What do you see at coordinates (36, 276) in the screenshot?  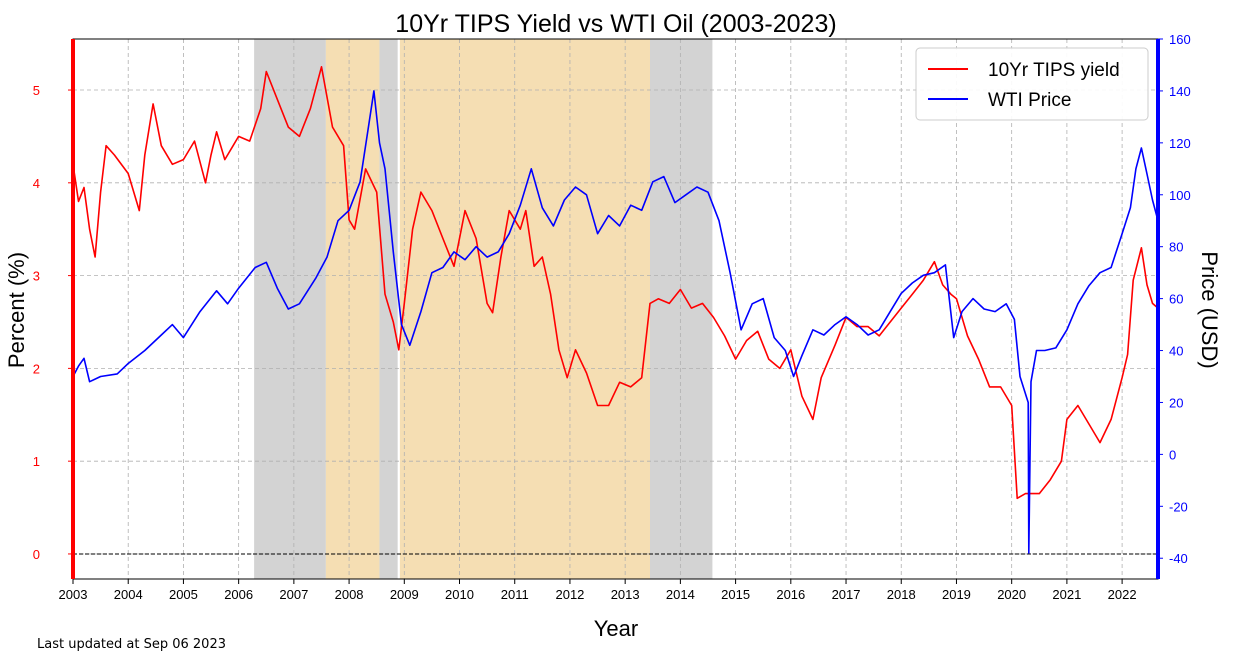 I see `left-tick-label-3: 3` at bounding box center [36, 276].